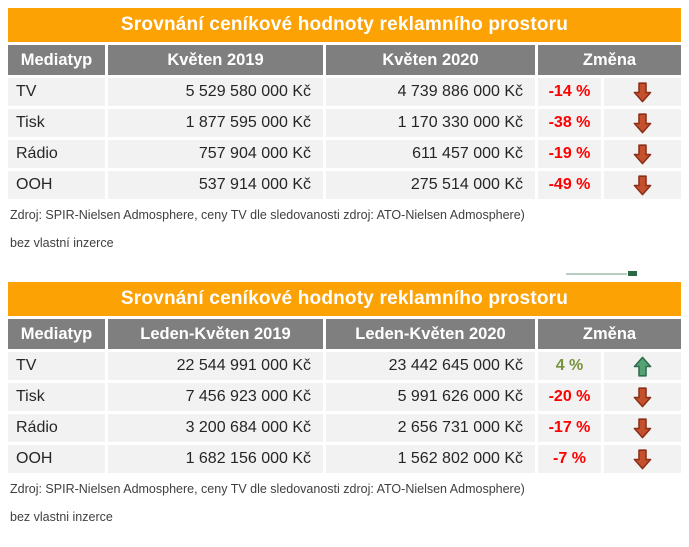 This screenshot has height=547, width=689. Describe the element at coordinates (569, 397) in the screenshot. I see `cell-change-percent: -20 %` at that location.